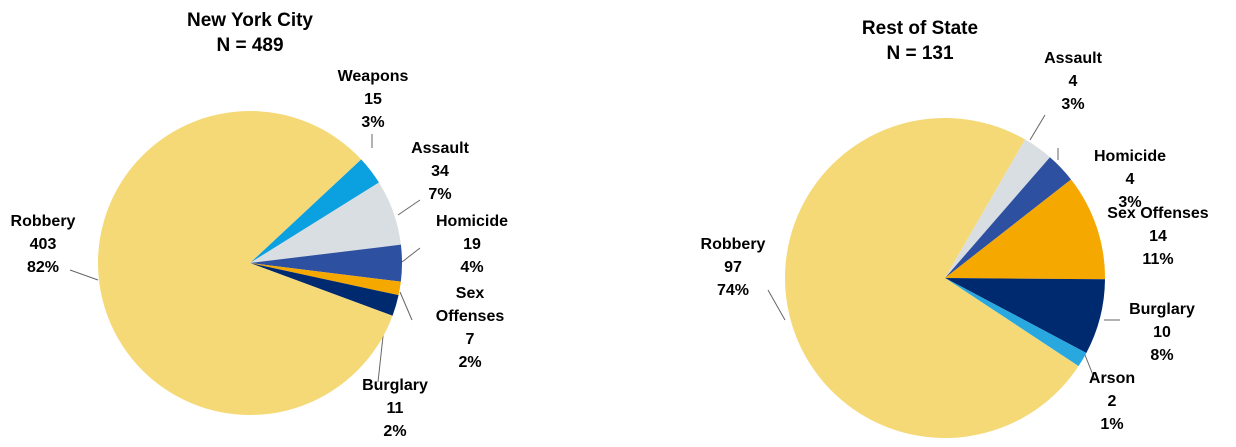 The width and height of the screenshot is (1236, 447). I want to click on chart-title: New York City N = 489, so click(250, 33).